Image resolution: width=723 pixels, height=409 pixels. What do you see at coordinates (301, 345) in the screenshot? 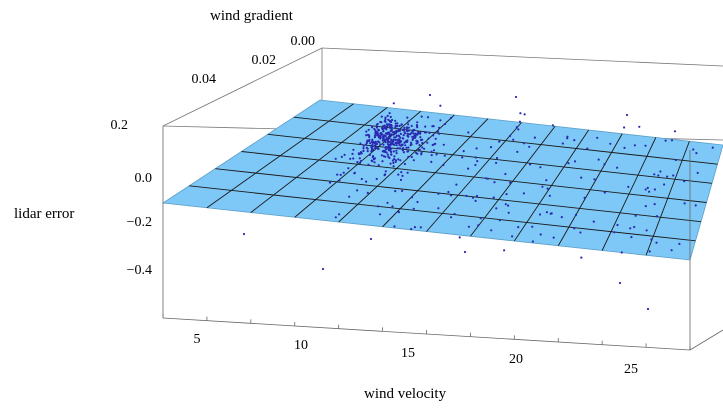
I see `x-tick-label: 10` at bounding box center [301, 345].